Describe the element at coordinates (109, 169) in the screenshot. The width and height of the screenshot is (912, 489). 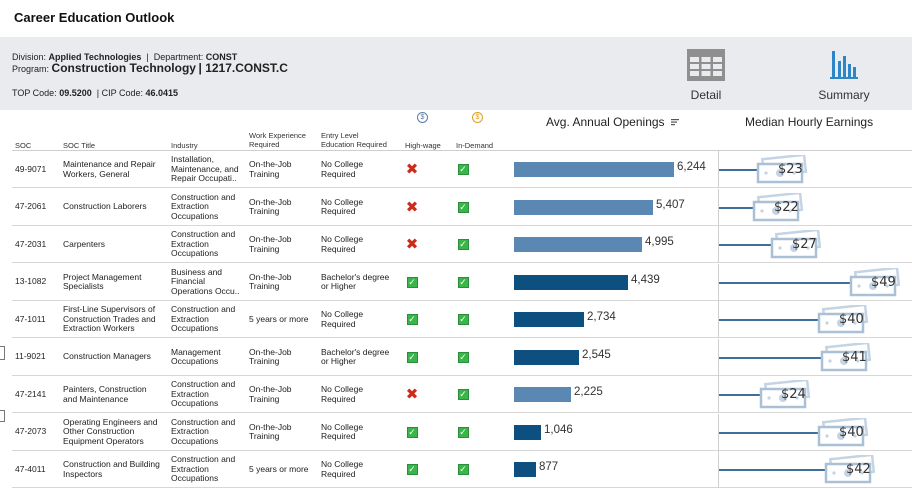
I see `soc-title: Maintenance and Repair Workers, General` at that location.